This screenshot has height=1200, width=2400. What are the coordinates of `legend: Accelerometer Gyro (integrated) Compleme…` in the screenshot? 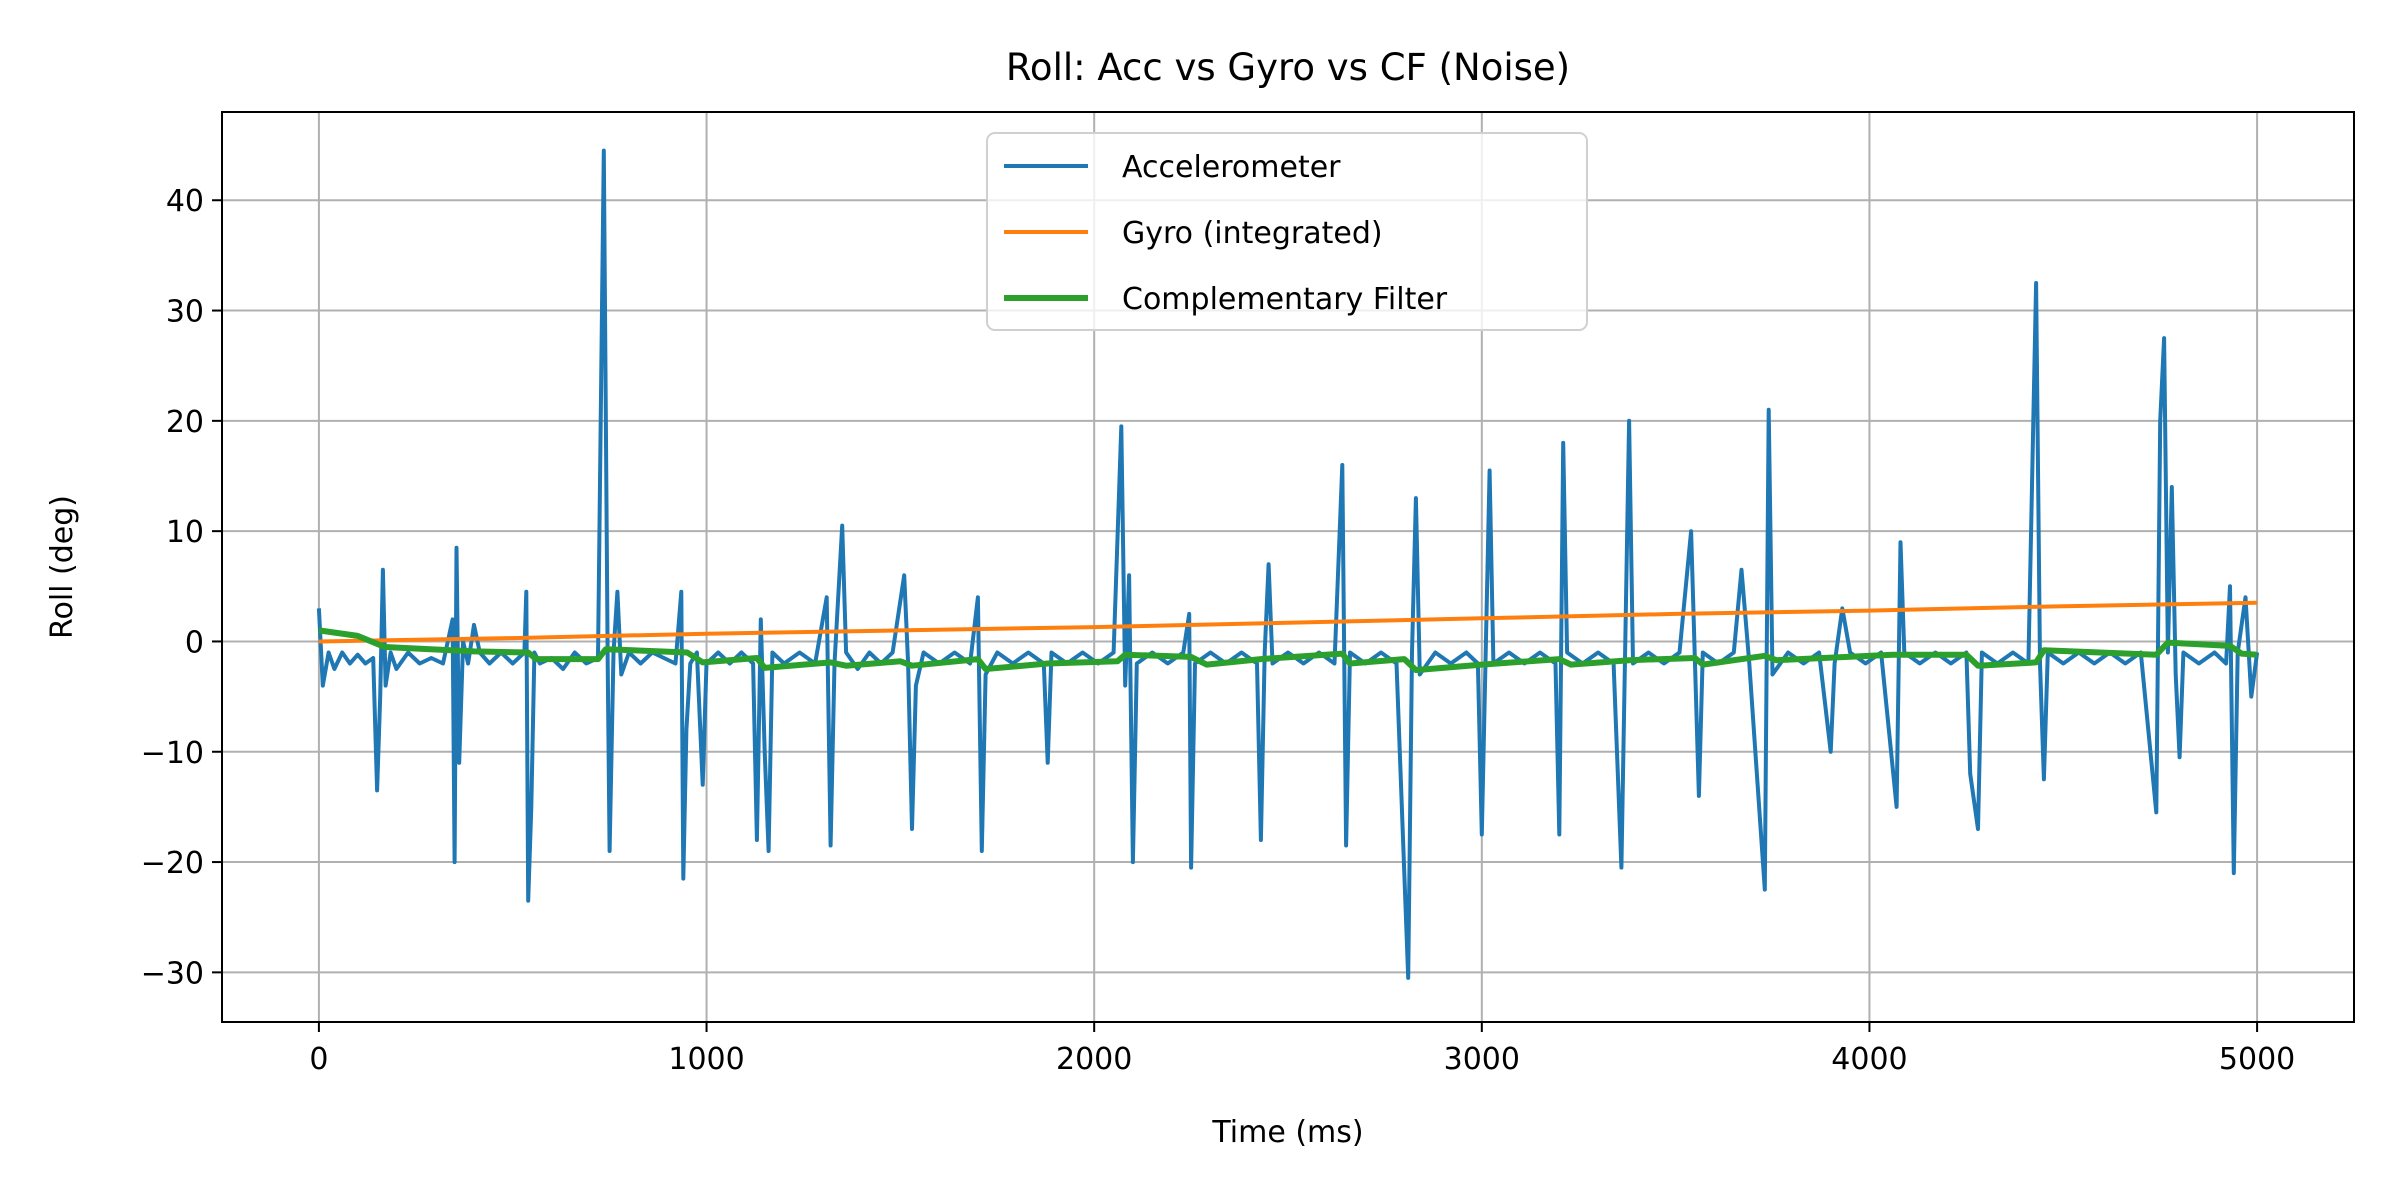 It's located at (1287, 231).